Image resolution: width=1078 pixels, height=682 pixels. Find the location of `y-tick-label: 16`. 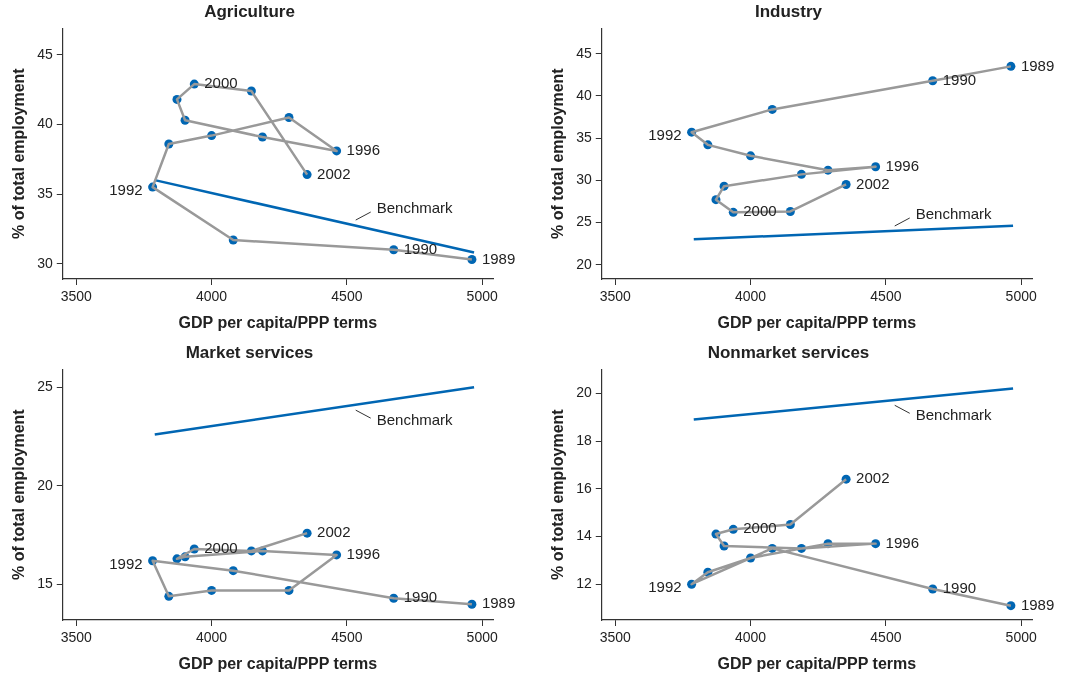

y-tick-label: 16 is located at coordinates (584, 487).